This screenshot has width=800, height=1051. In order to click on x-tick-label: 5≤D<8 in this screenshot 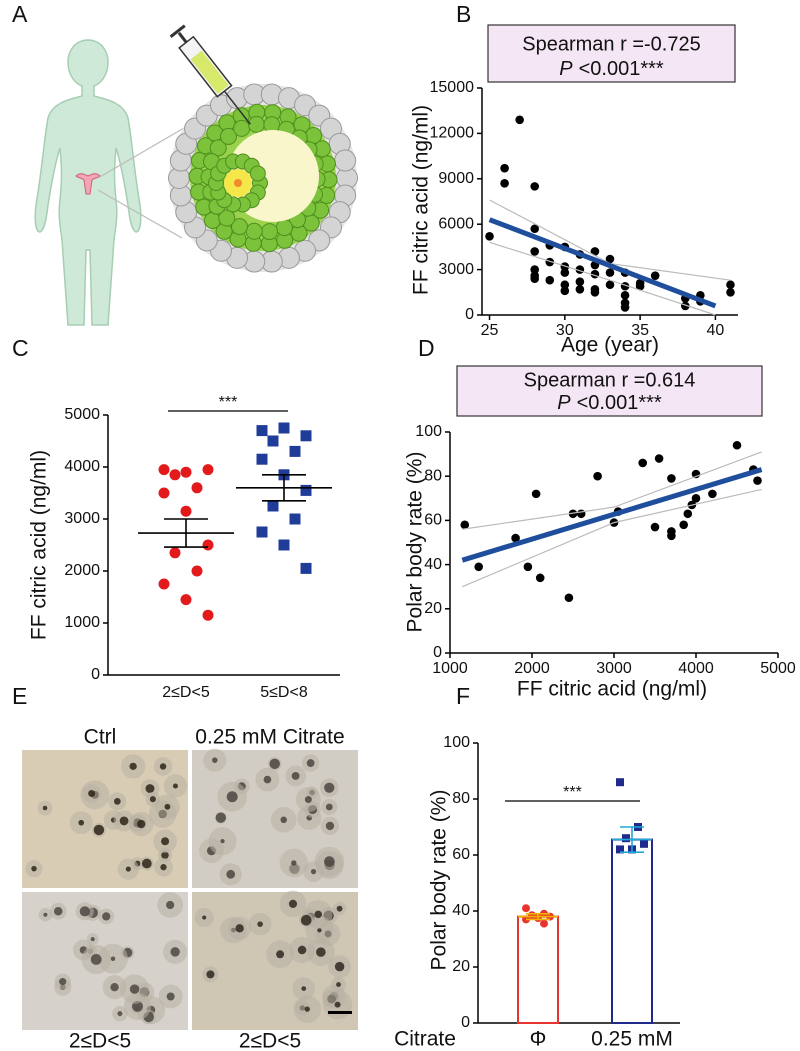, I will do `click(284, 692)`.